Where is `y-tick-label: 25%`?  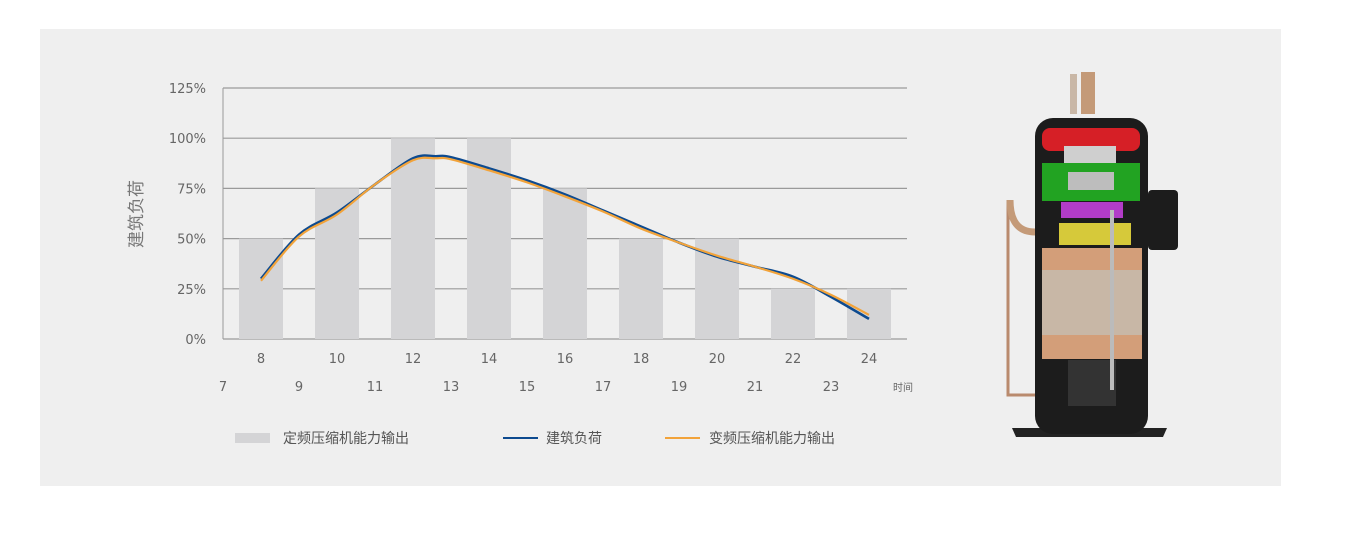
y-tick-label: 25% is located at coordinates (191, 290).